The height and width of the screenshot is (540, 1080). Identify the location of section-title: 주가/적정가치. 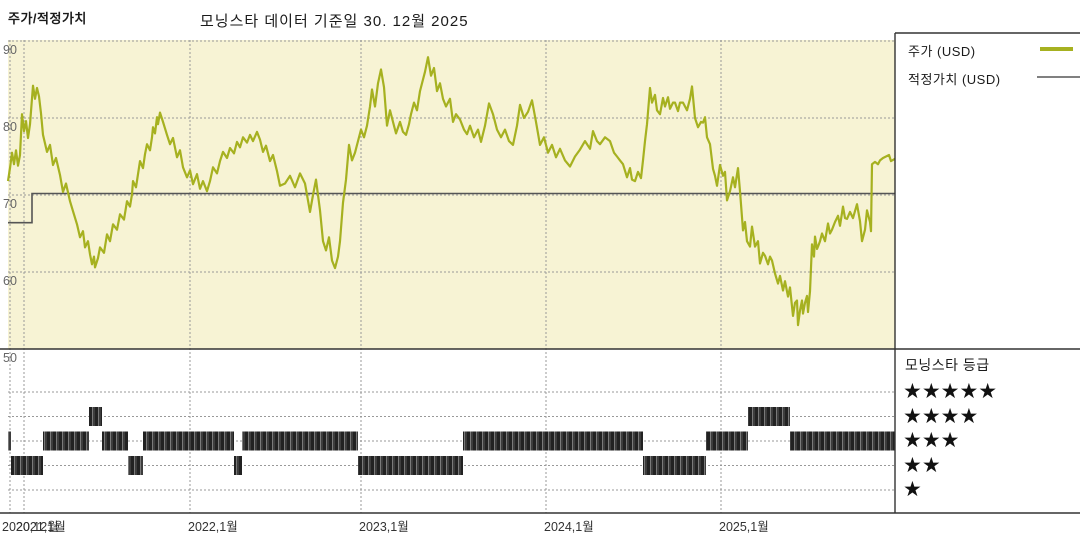
(47, 18).